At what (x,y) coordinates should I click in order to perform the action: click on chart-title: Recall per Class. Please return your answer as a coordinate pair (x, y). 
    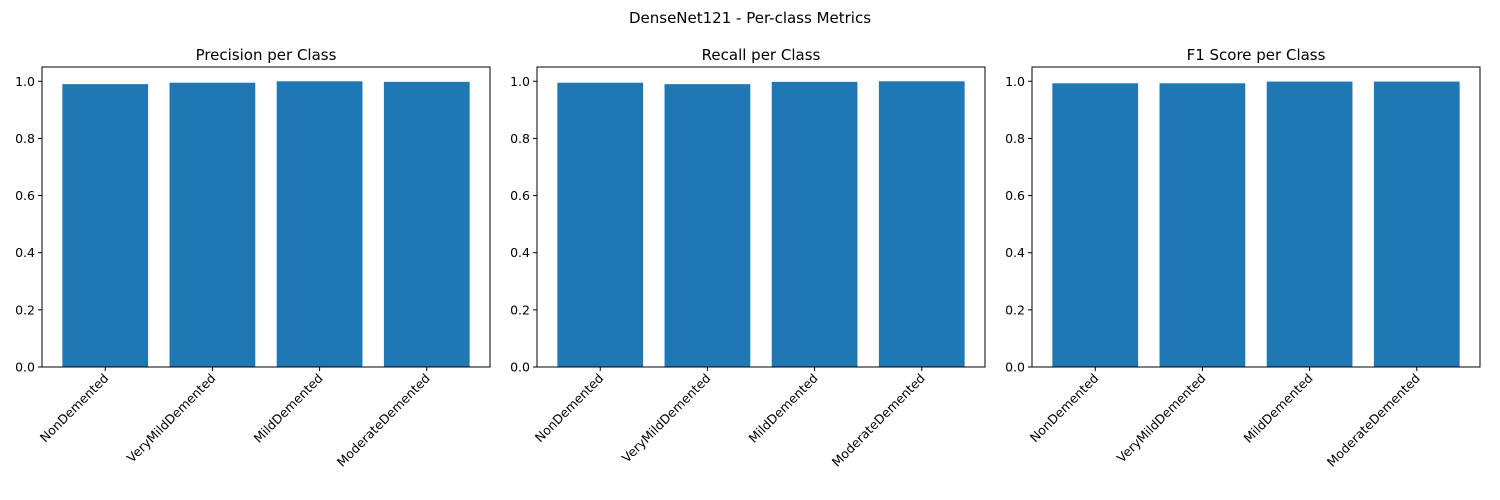
    Looking at the image, I should click on (761, 55).